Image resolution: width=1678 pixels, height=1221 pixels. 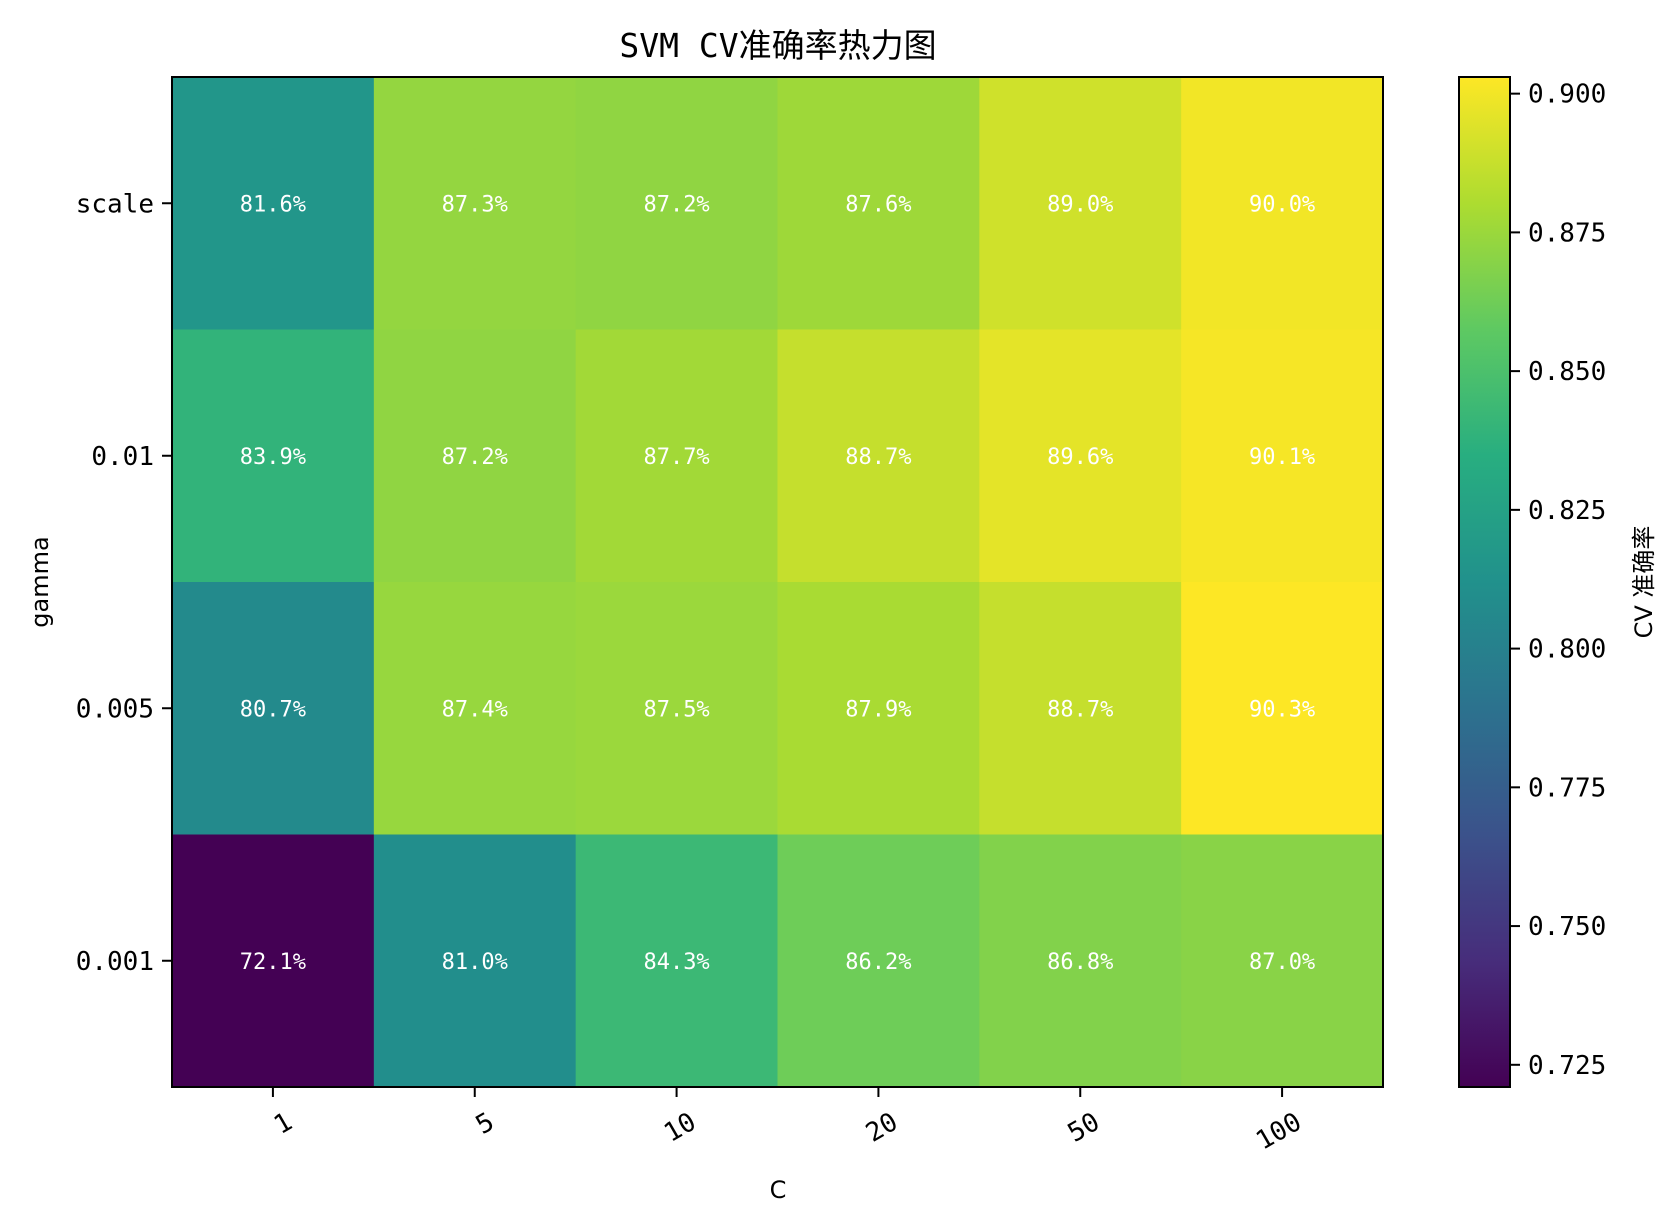 I want to click on x-axis-ticks: 1 5 10 20 50 100, so click(x=788, y=1121).